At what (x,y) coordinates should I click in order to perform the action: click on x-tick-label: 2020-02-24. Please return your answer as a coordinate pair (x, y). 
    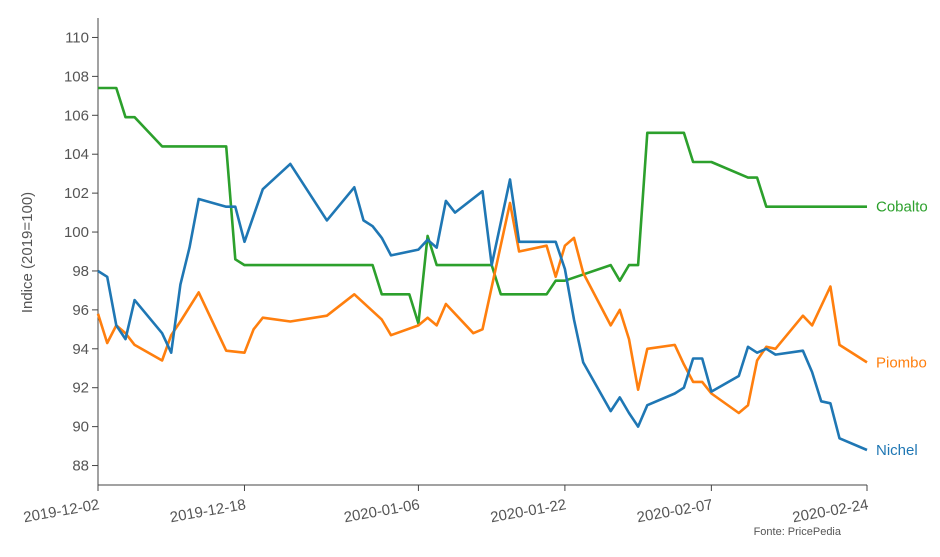
    Looking at the image, I should click on (830, 511).